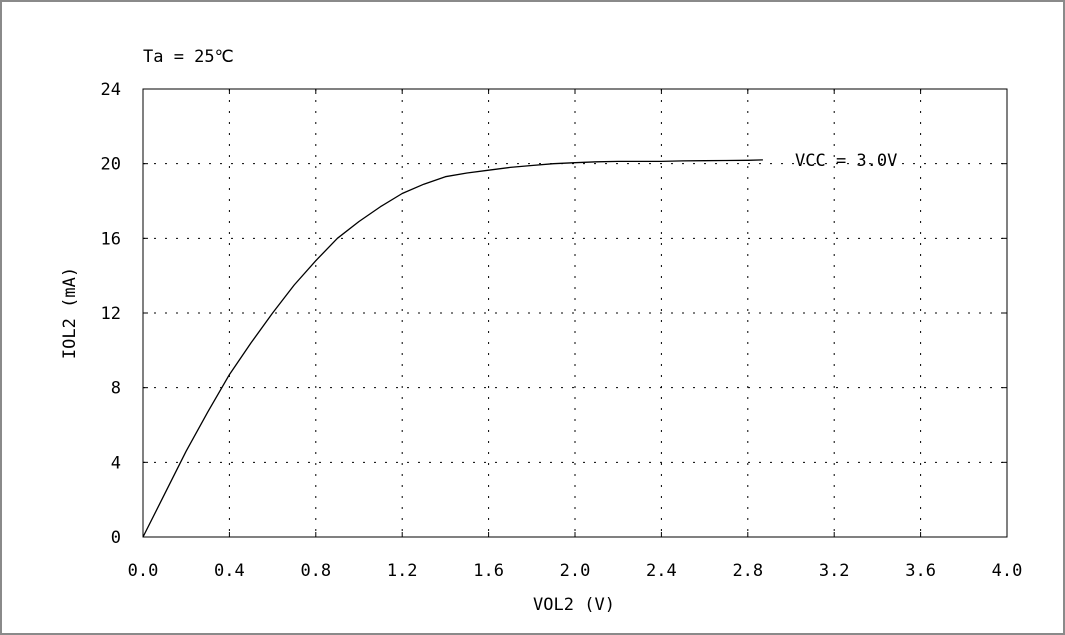 This screenshot has width=1065, height=635. I want to click on x-tick-label: 2.4, so click(661, 571).